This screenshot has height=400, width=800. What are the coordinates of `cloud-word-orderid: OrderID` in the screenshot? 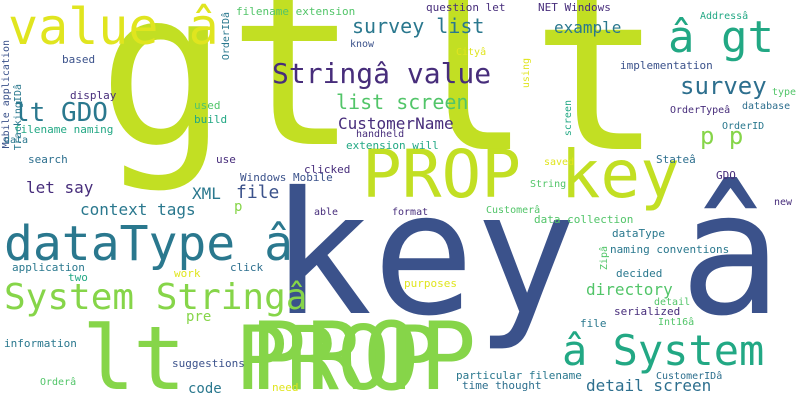 It's located at (743, 126).